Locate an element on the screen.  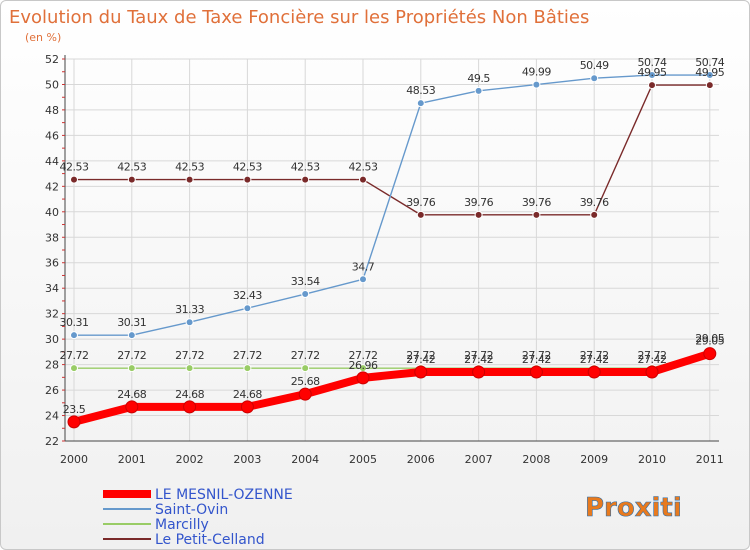
data-label: 29.05 is located at coordinates (709, 341).